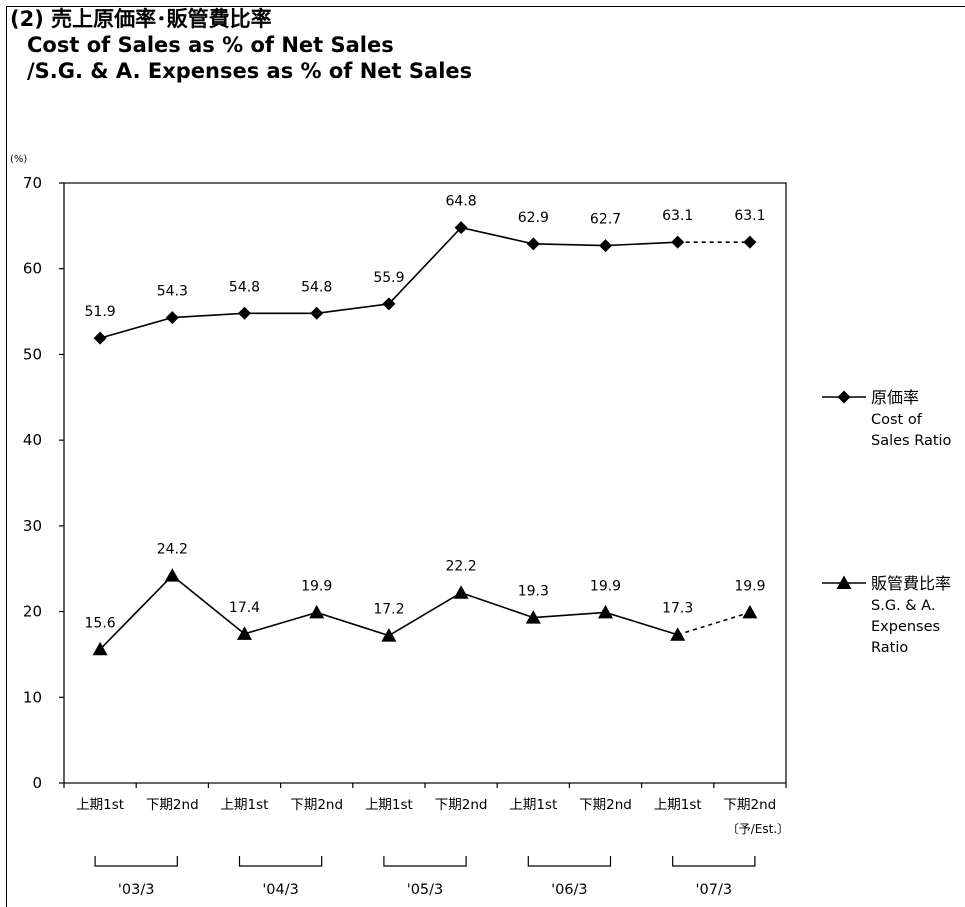 Image resolution: width=965 pixels, height=907 pixels. I want to click on category-group-label: '06/3, so click(569, 890).